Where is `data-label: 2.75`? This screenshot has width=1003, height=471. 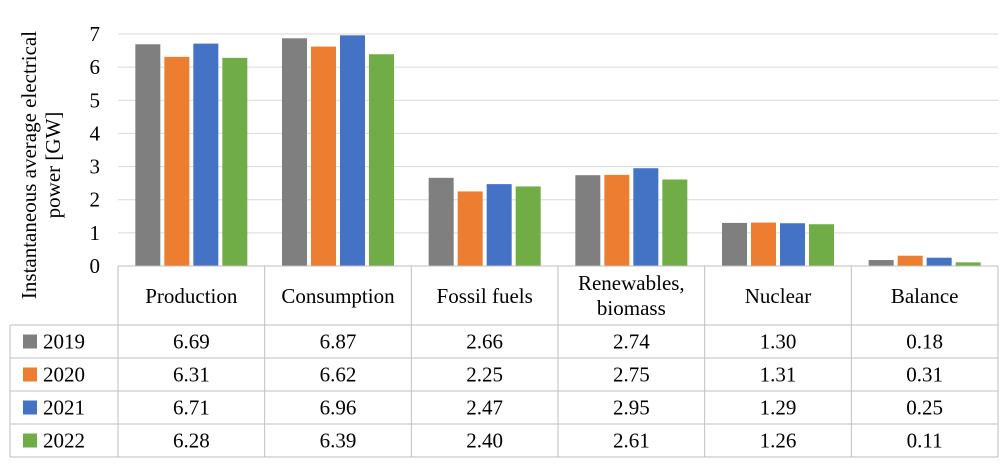
data-label: 2.75 is located at coordinates (631, 375).